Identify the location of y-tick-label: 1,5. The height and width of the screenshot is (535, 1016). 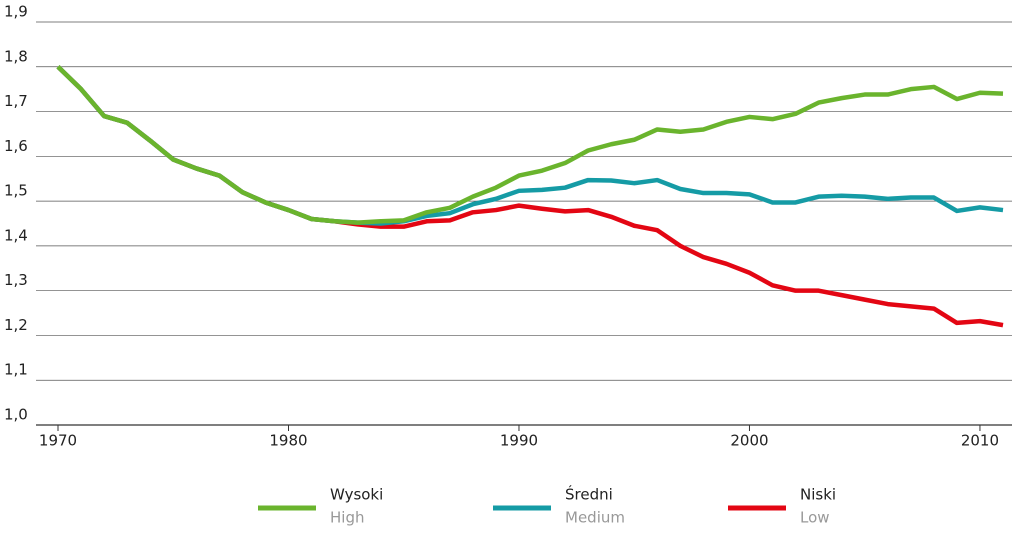
(16, 191).